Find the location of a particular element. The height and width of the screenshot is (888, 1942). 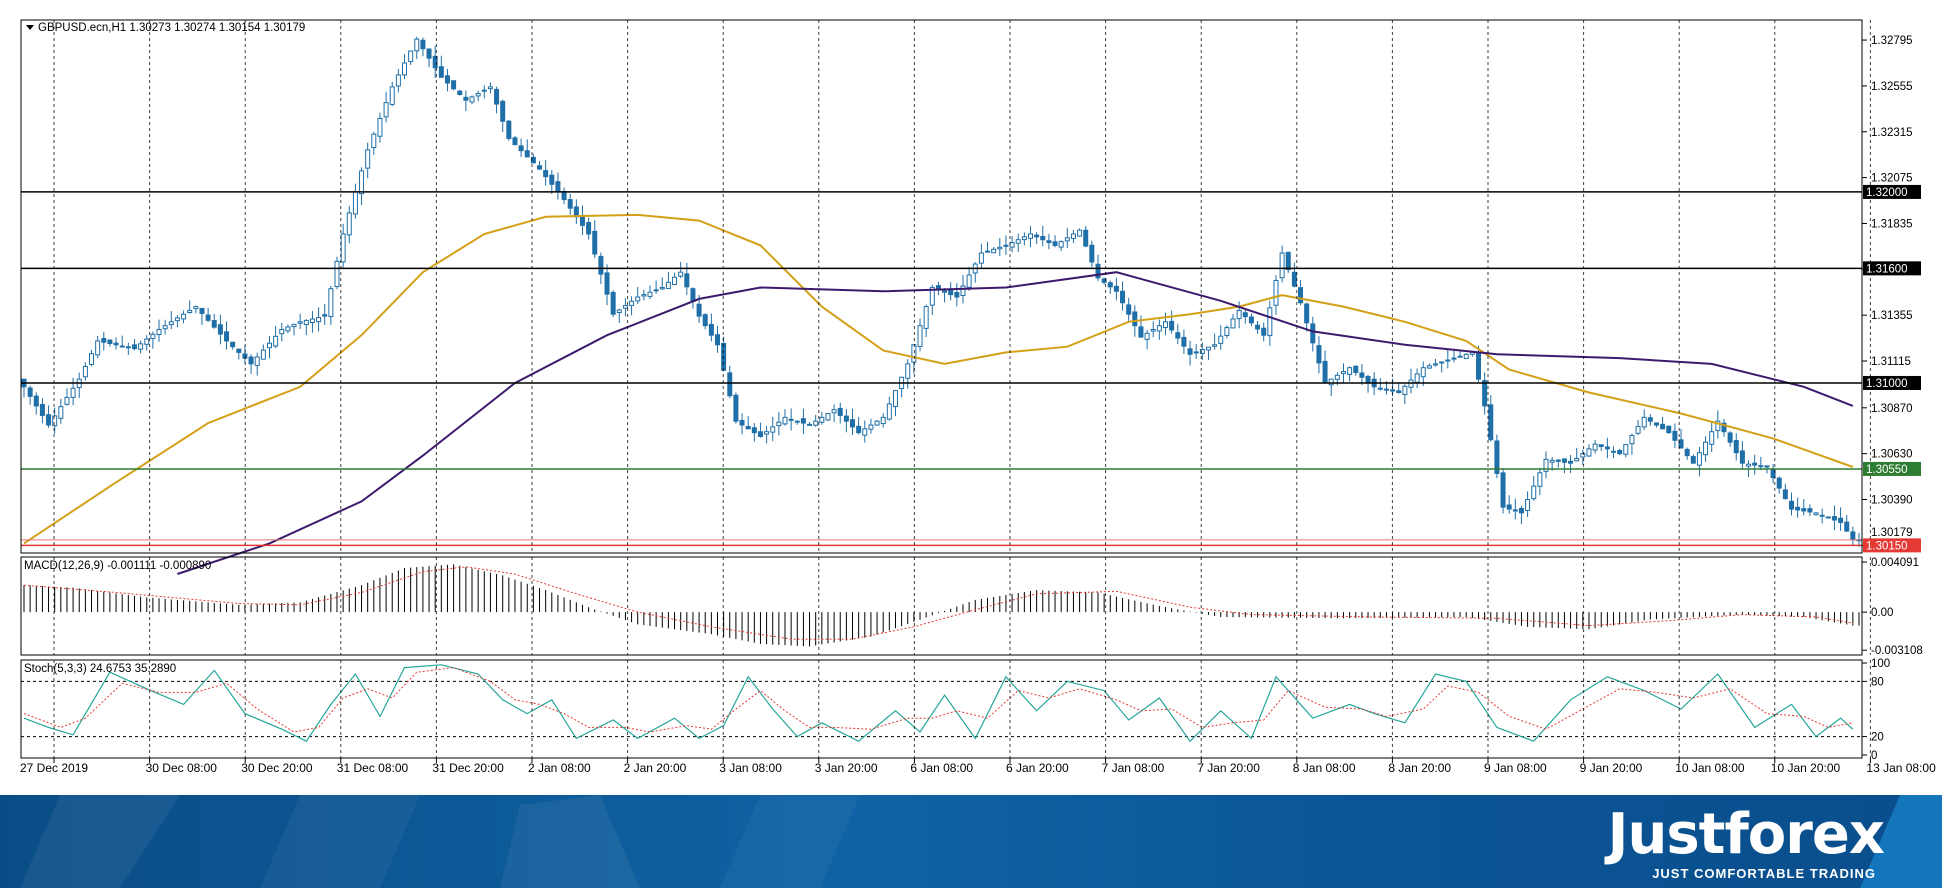

y-tick-label: 1.32315 is located at coordinates (1892, 133).